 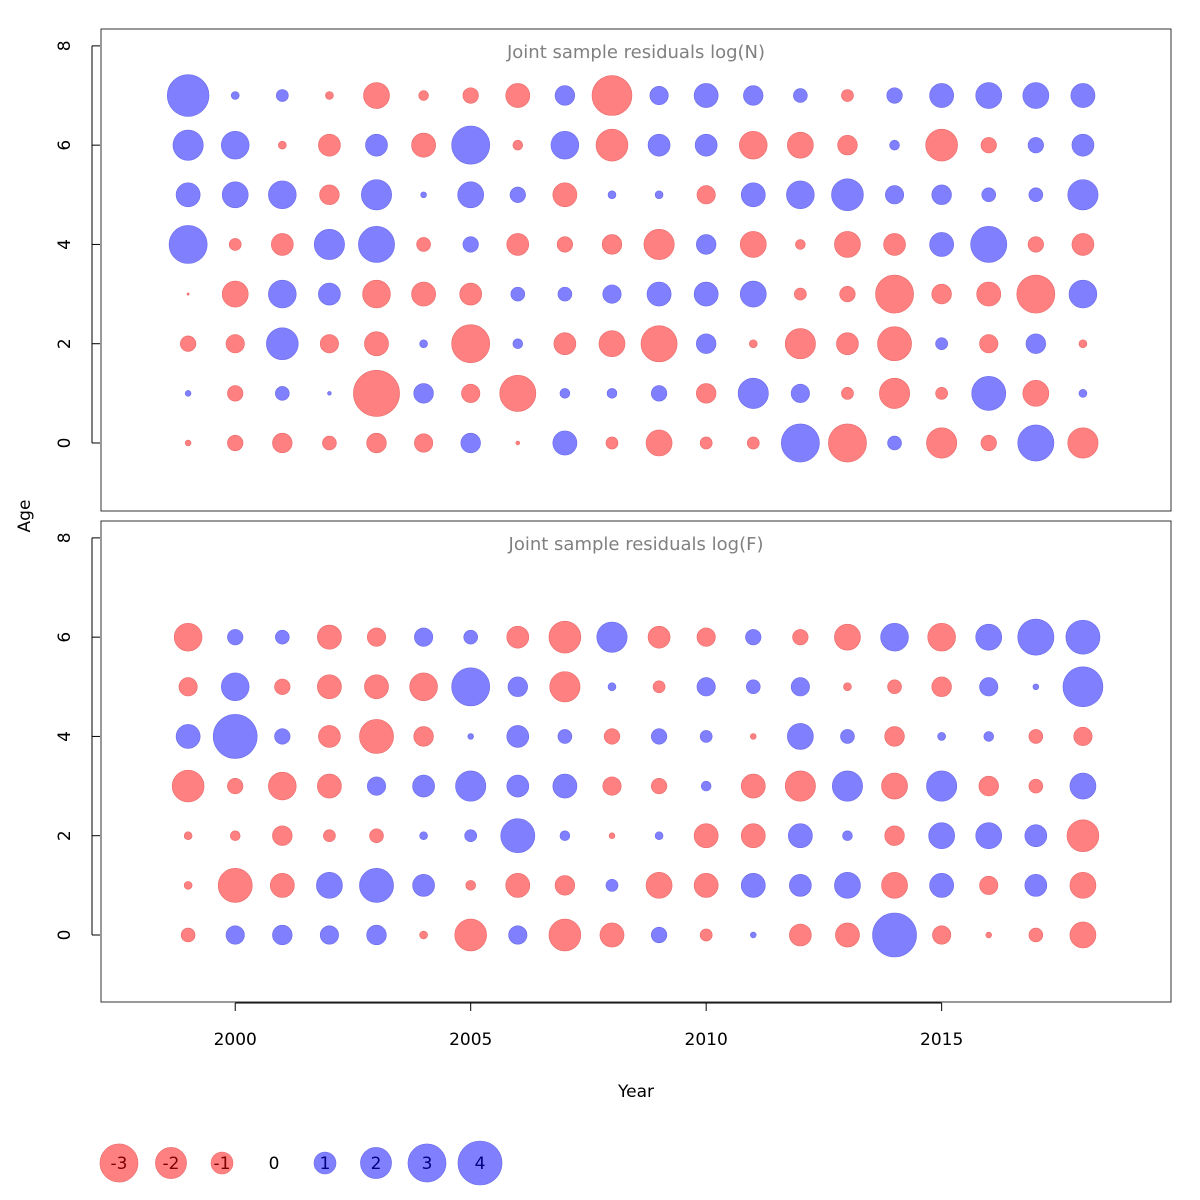 What do you see at coordinates (235, 1040) in the screenshot?
I see `x-tick-label: 2000` at bounding box center [235, 1040].